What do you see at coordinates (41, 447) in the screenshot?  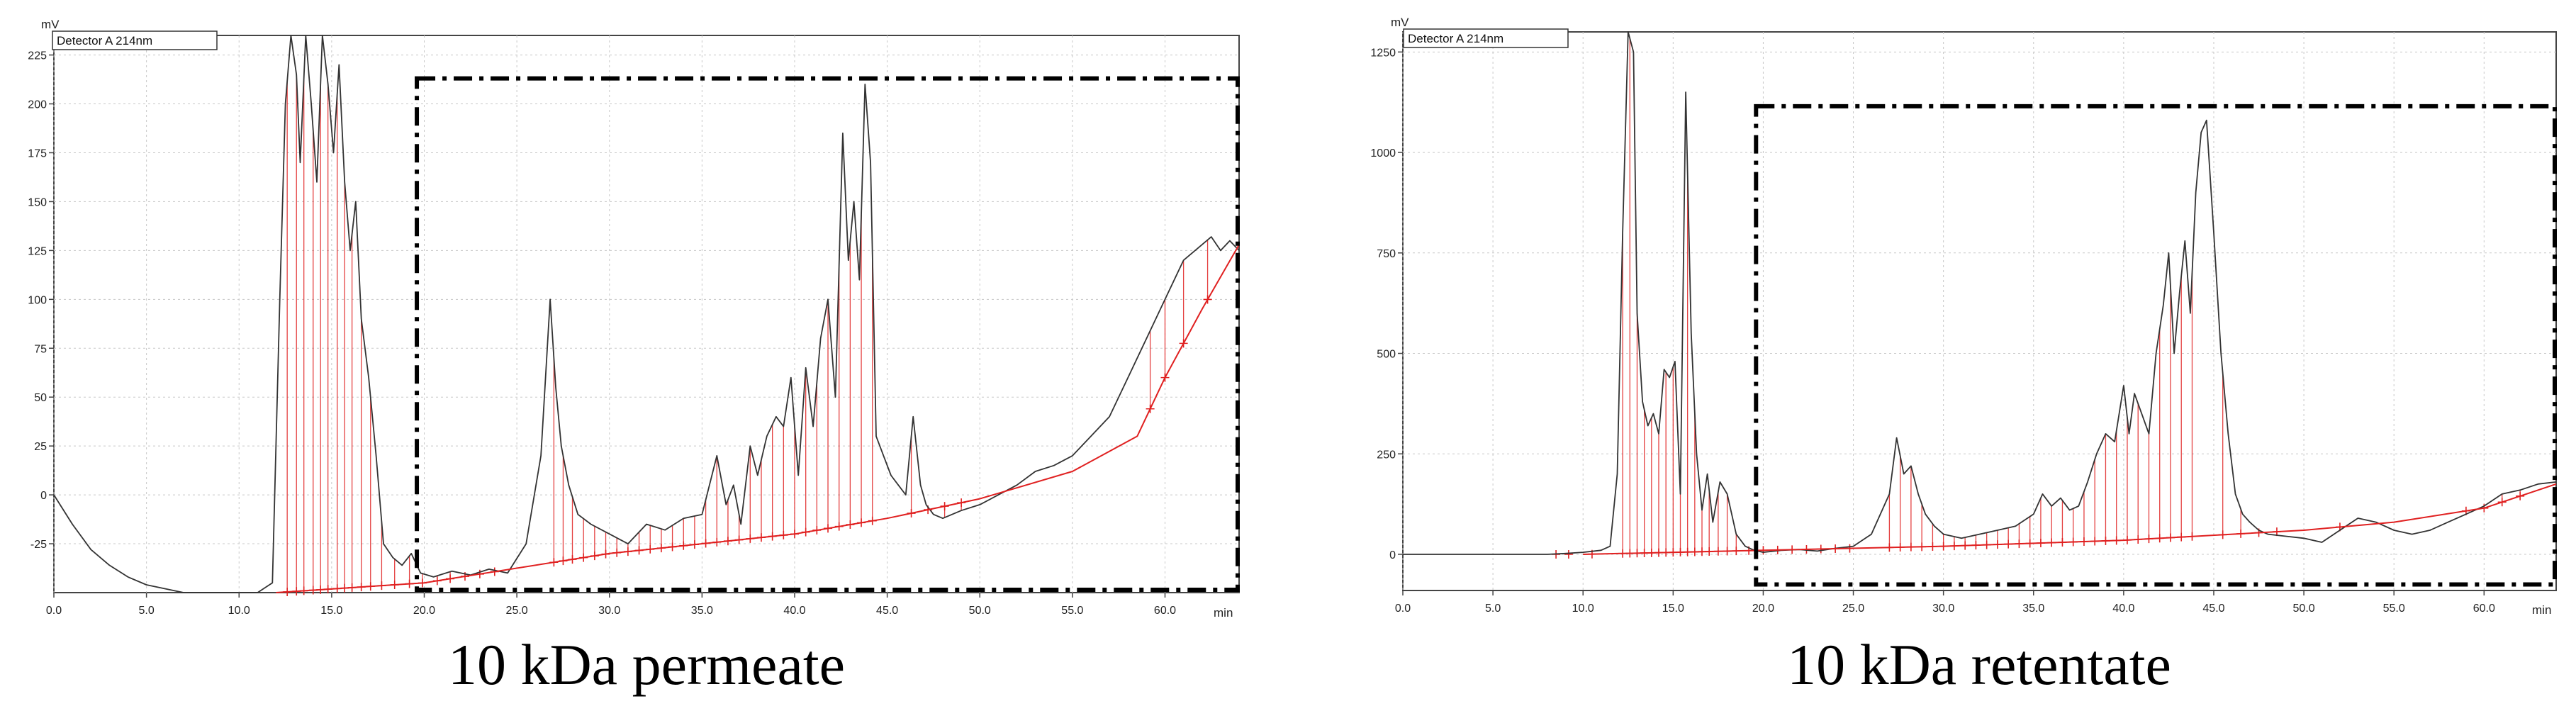 I see `y-tick-label: 25` at bounding box center [41, 447].